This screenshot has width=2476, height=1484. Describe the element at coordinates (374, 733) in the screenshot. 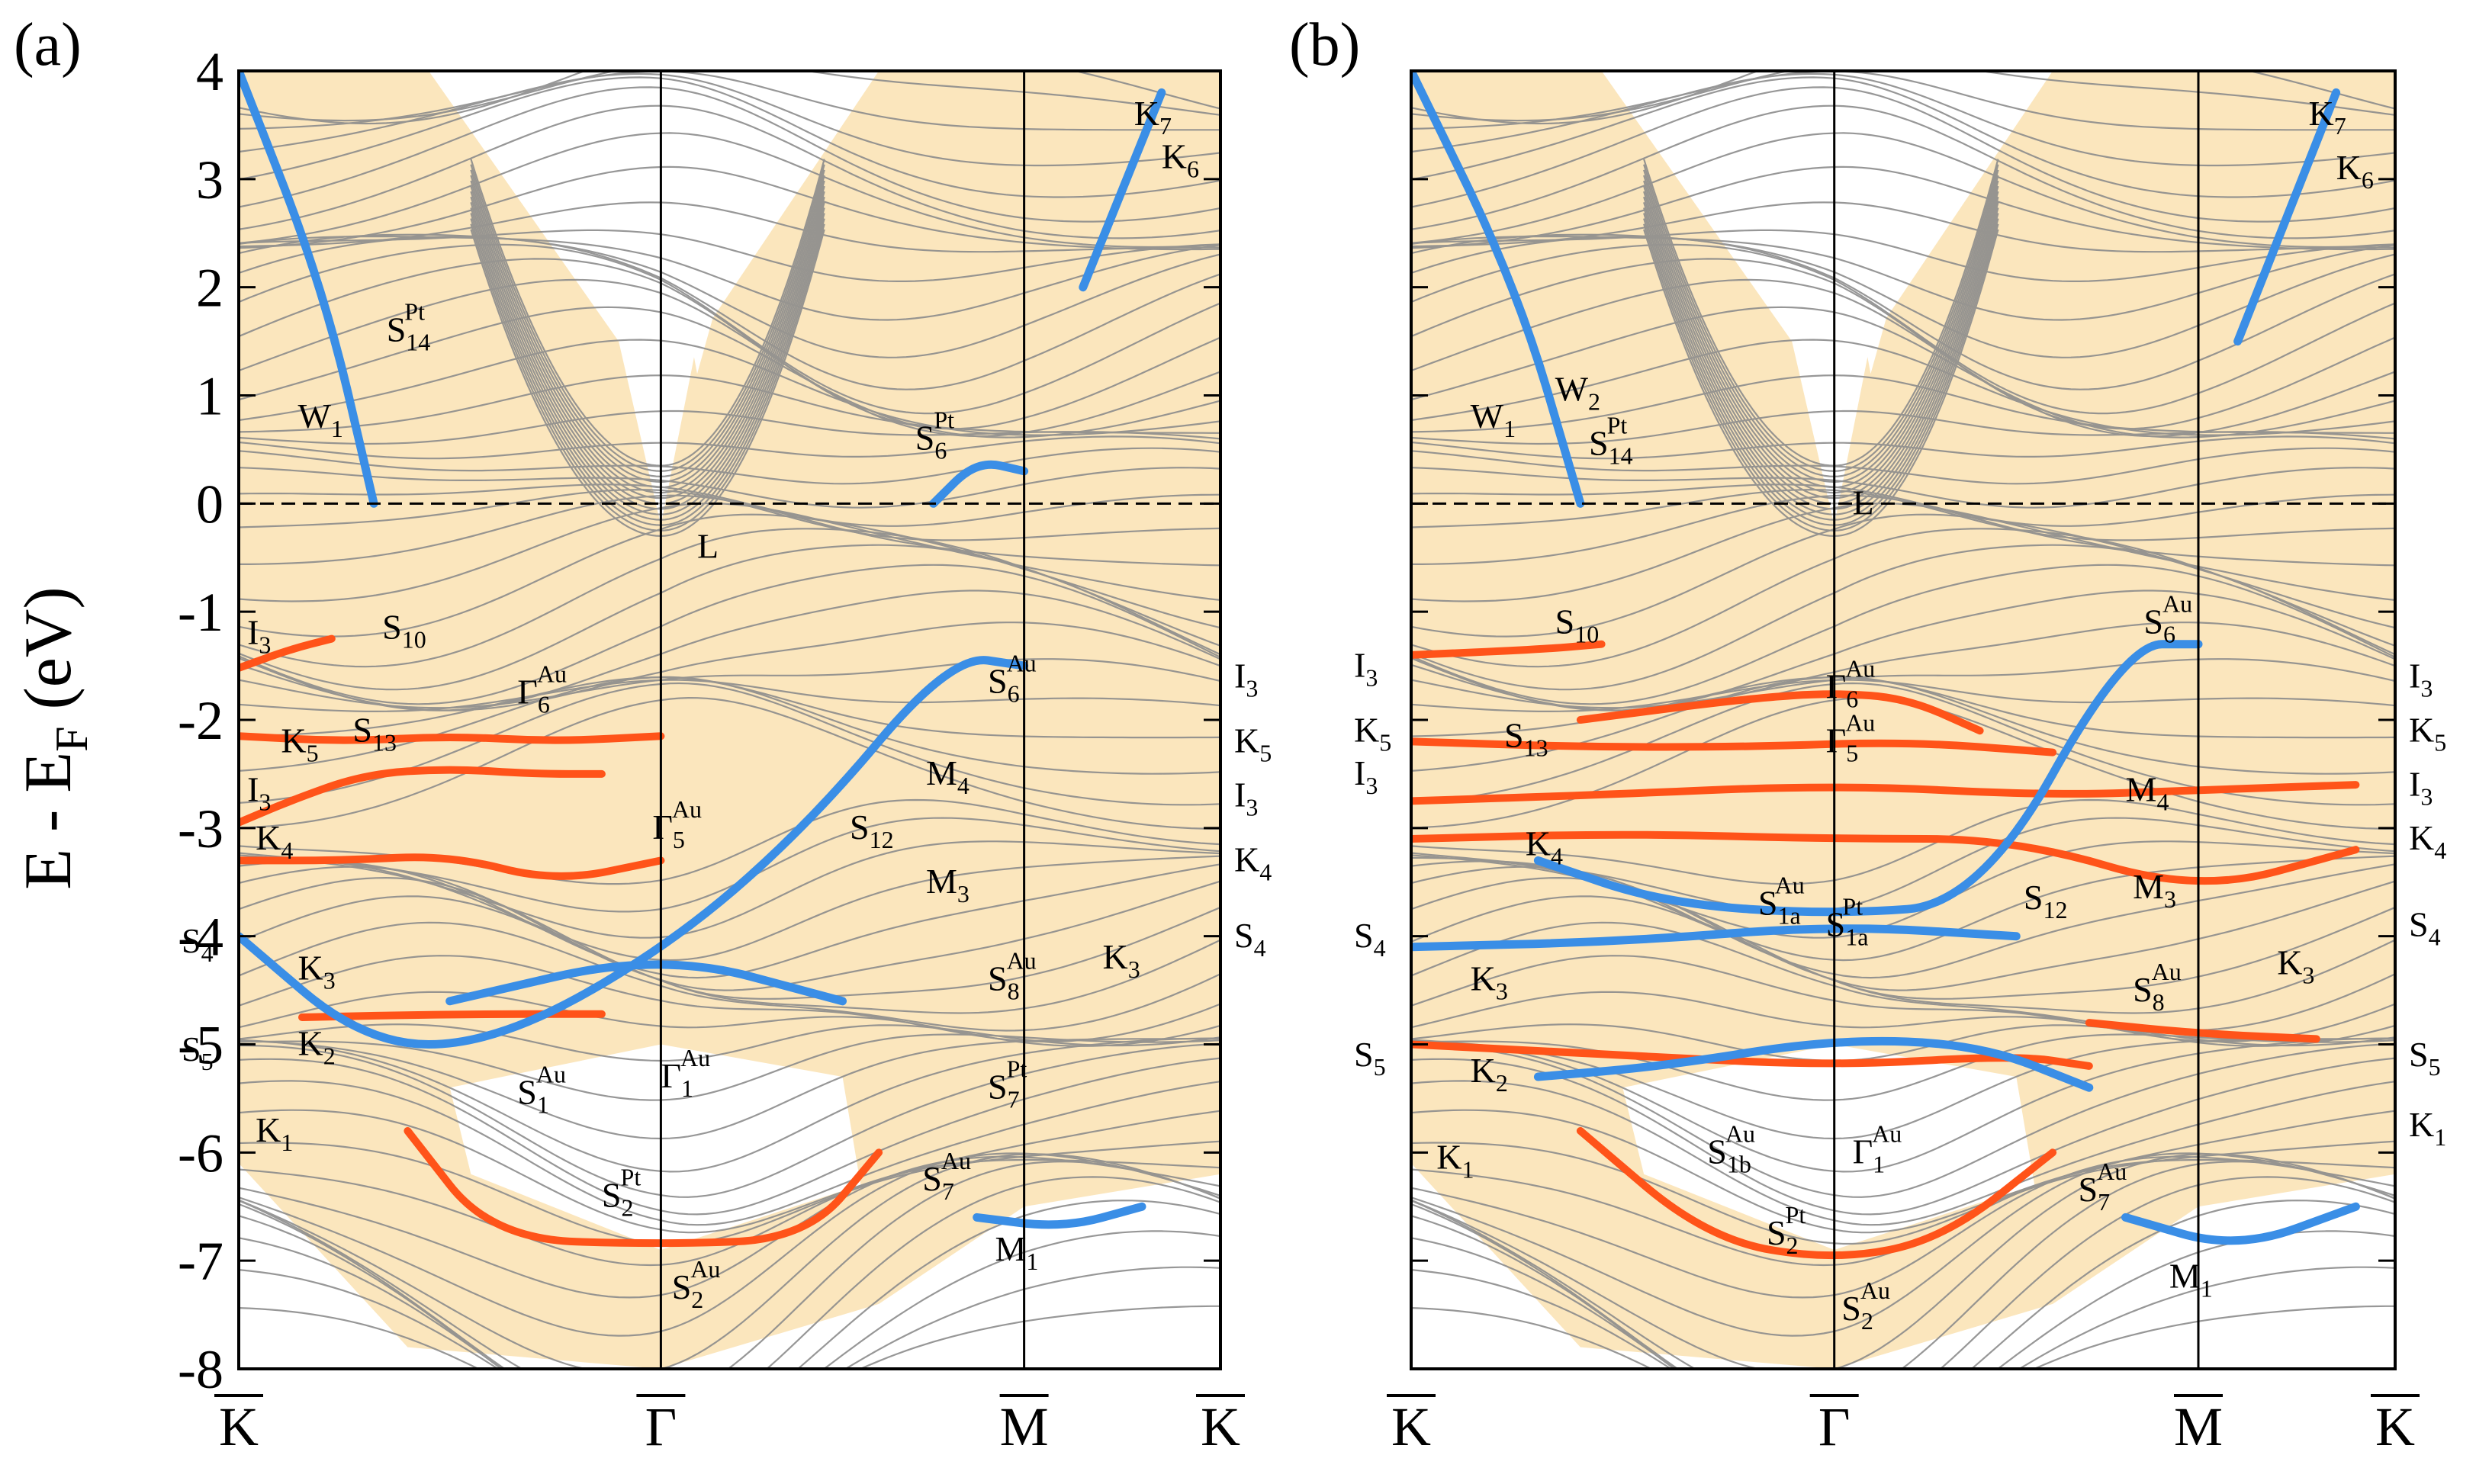

I see `state-label: S13` at that location.